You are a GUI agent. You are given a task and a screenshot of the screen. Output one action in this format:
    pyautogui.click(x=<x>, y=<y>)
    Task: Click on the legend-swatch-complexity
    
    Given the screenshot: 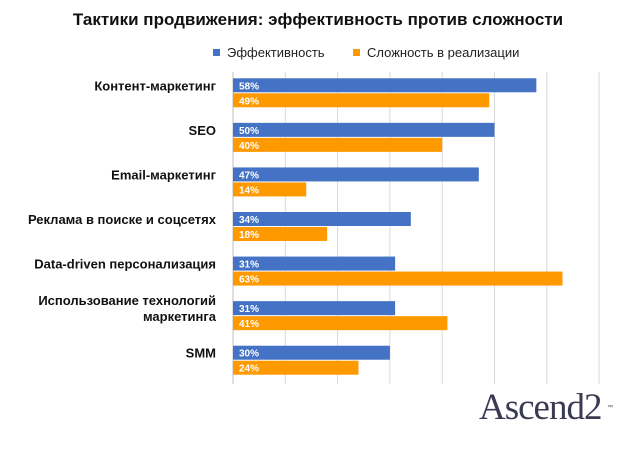 What is the action you would take?
    pyautogui.click(x=356, y=52)
    